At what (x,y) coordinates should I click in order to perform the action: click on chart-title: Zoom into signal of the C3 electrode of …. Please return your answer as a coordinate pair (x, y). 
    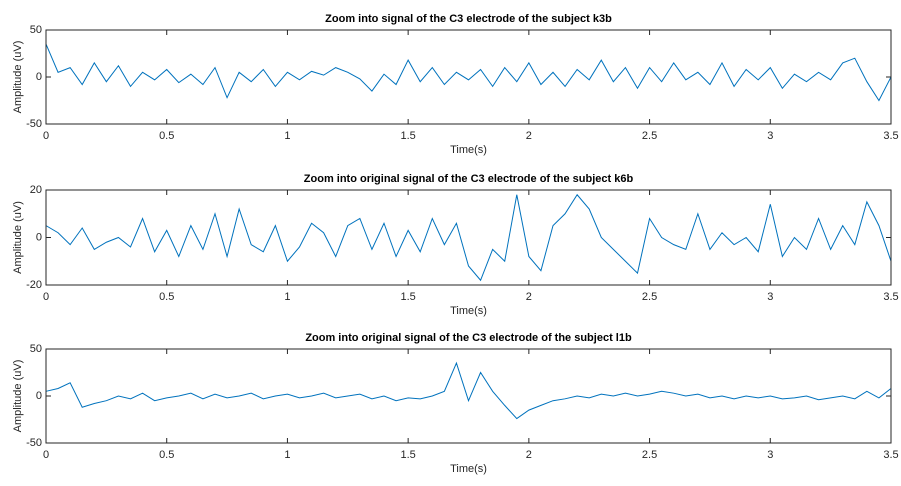
    Looking at the image, I should click on (468, 19).